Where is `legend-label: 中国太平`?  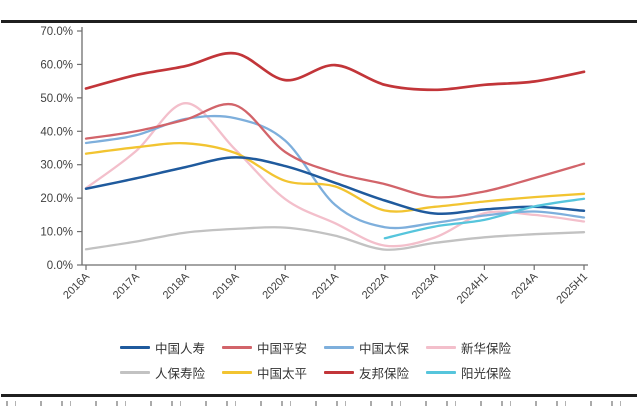 legend-label: 中国太平 is located at coordinates (282, 373).